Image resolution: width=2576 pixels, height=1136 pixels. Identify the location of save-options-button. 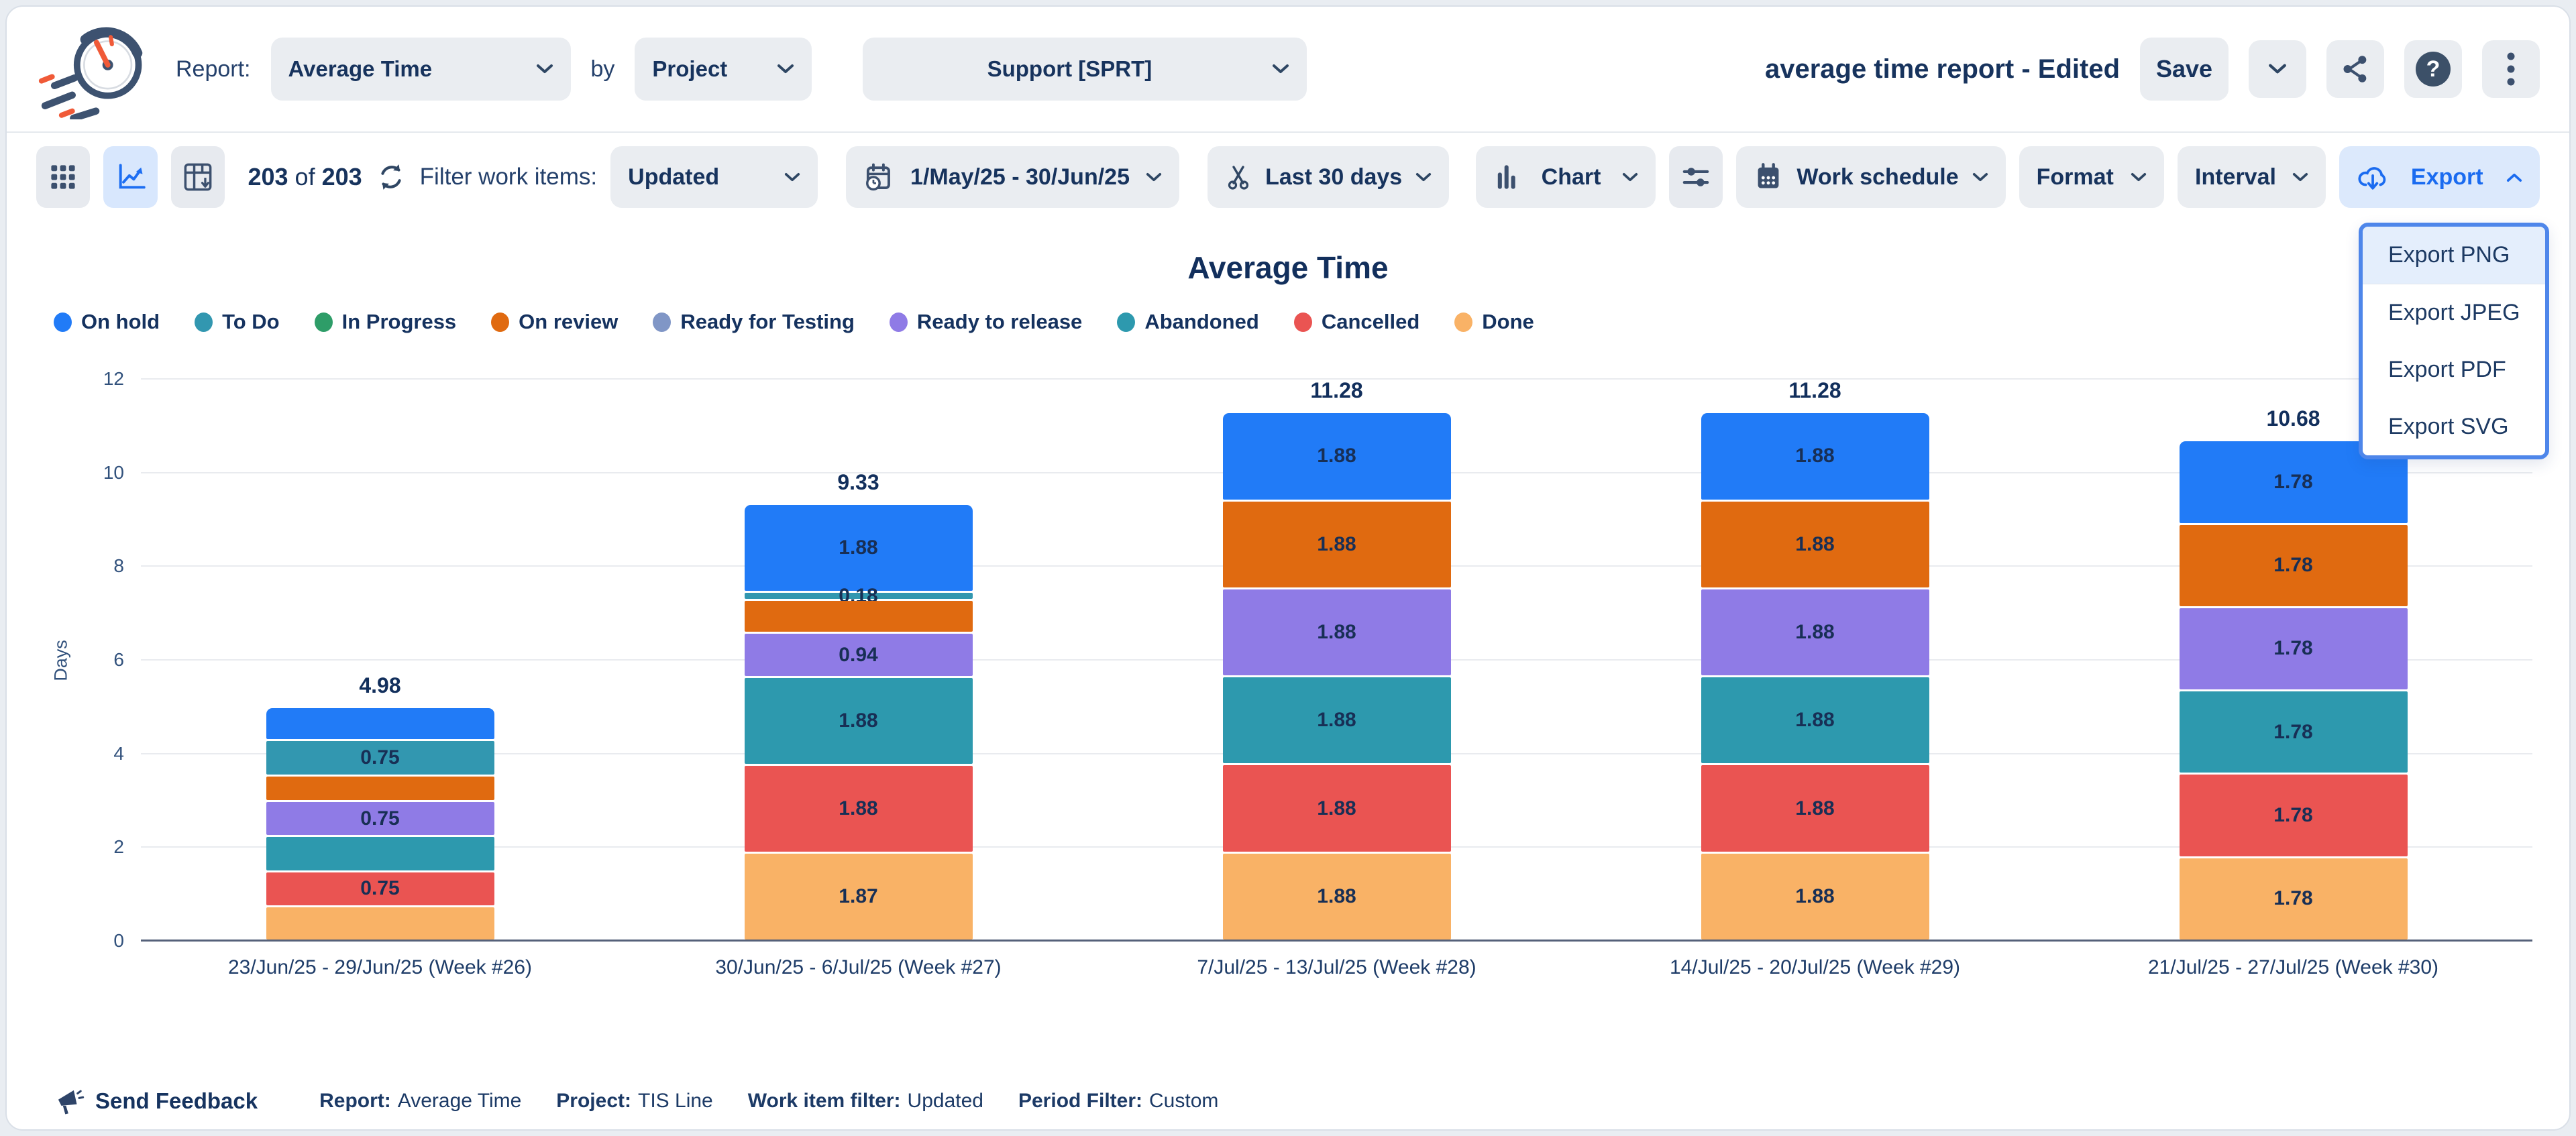
(2277, 69).